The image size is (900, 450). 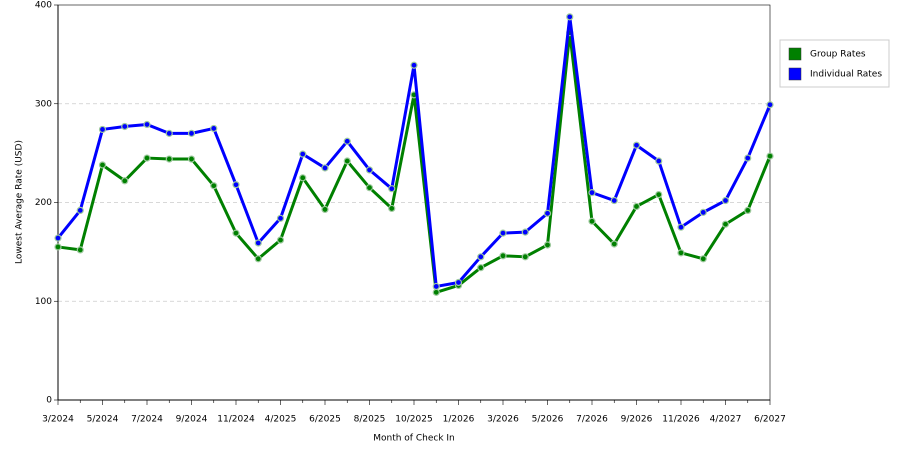 I want to click on x-tick-label: 9/2026, so click(x=637, y=420).